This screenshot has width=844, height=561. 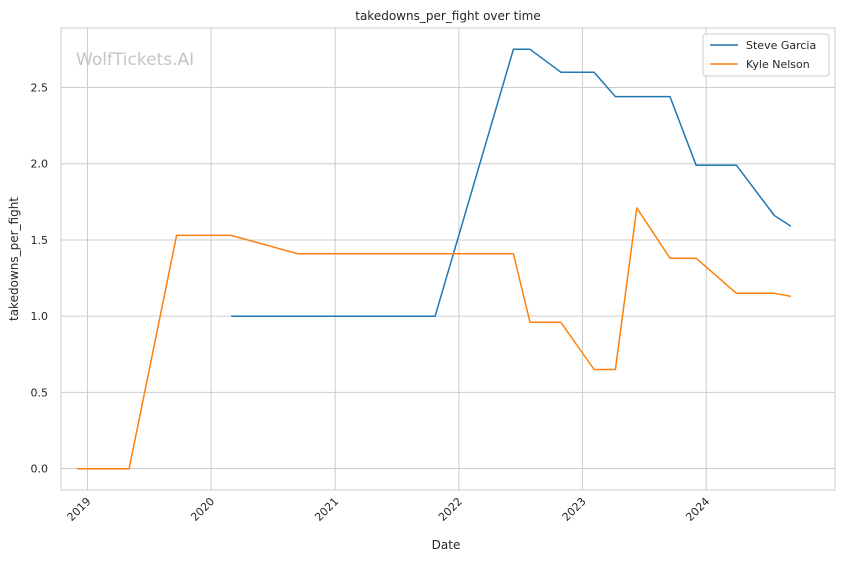 I want to click on legend-label-kyle-nelson: Kyle Nelson, so click(x=778, y=64).